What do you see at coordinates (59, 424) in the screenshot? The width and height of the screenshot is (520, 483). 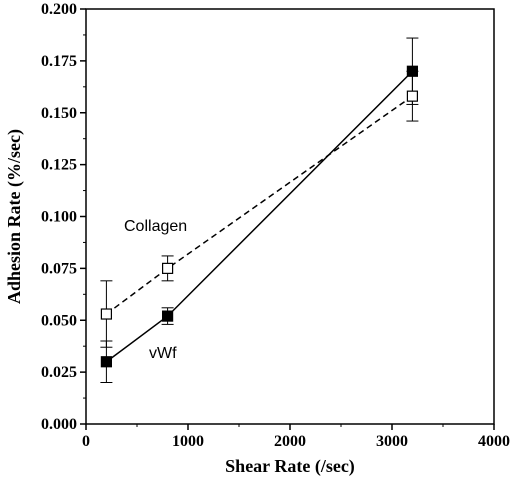 I see `y-tick-label: 0.000` at bounding box center [59, 424].